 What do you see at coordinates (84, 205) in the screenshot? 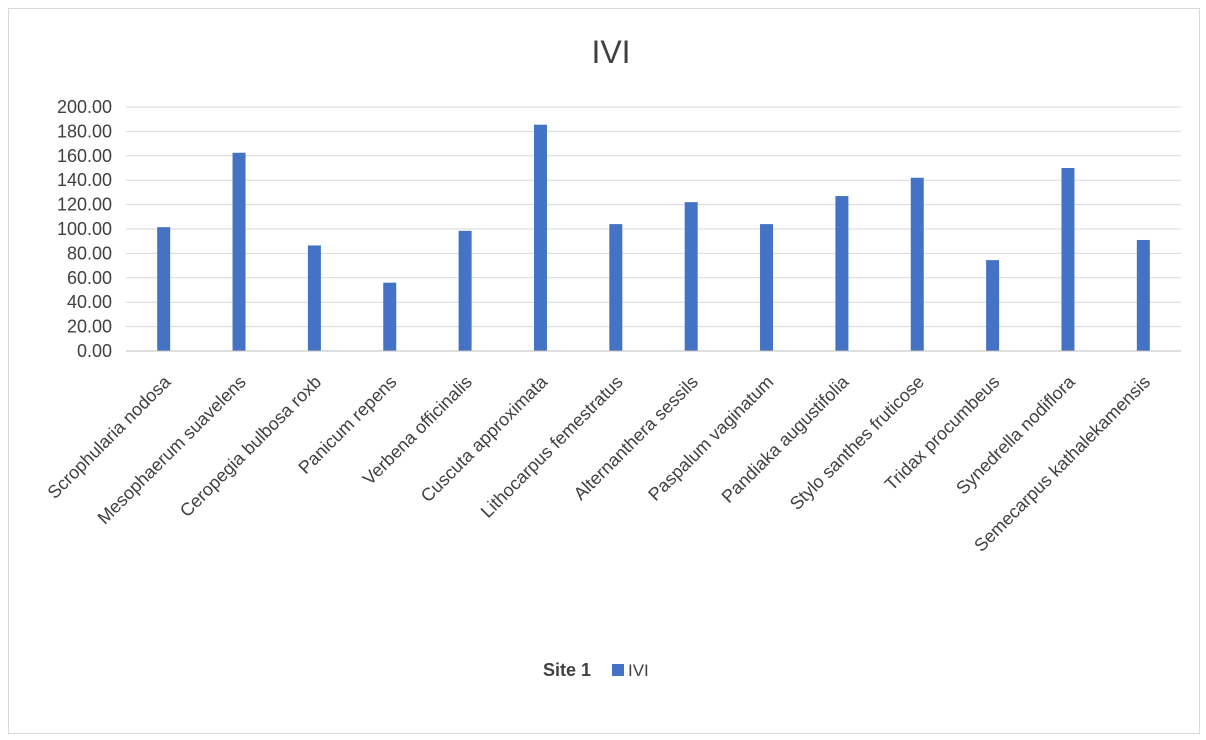
I see `y-tick-label: 120.00` at bounding box center [84, 205].